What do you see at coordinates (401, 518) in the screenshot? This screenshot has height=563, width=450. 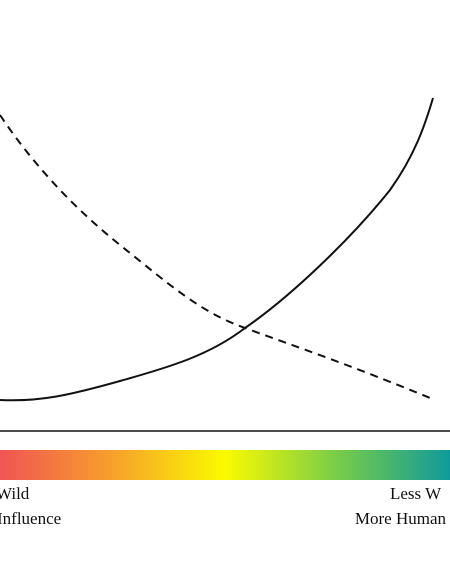 I see `right-label-2: More Human` at bounding box center [401, 518].